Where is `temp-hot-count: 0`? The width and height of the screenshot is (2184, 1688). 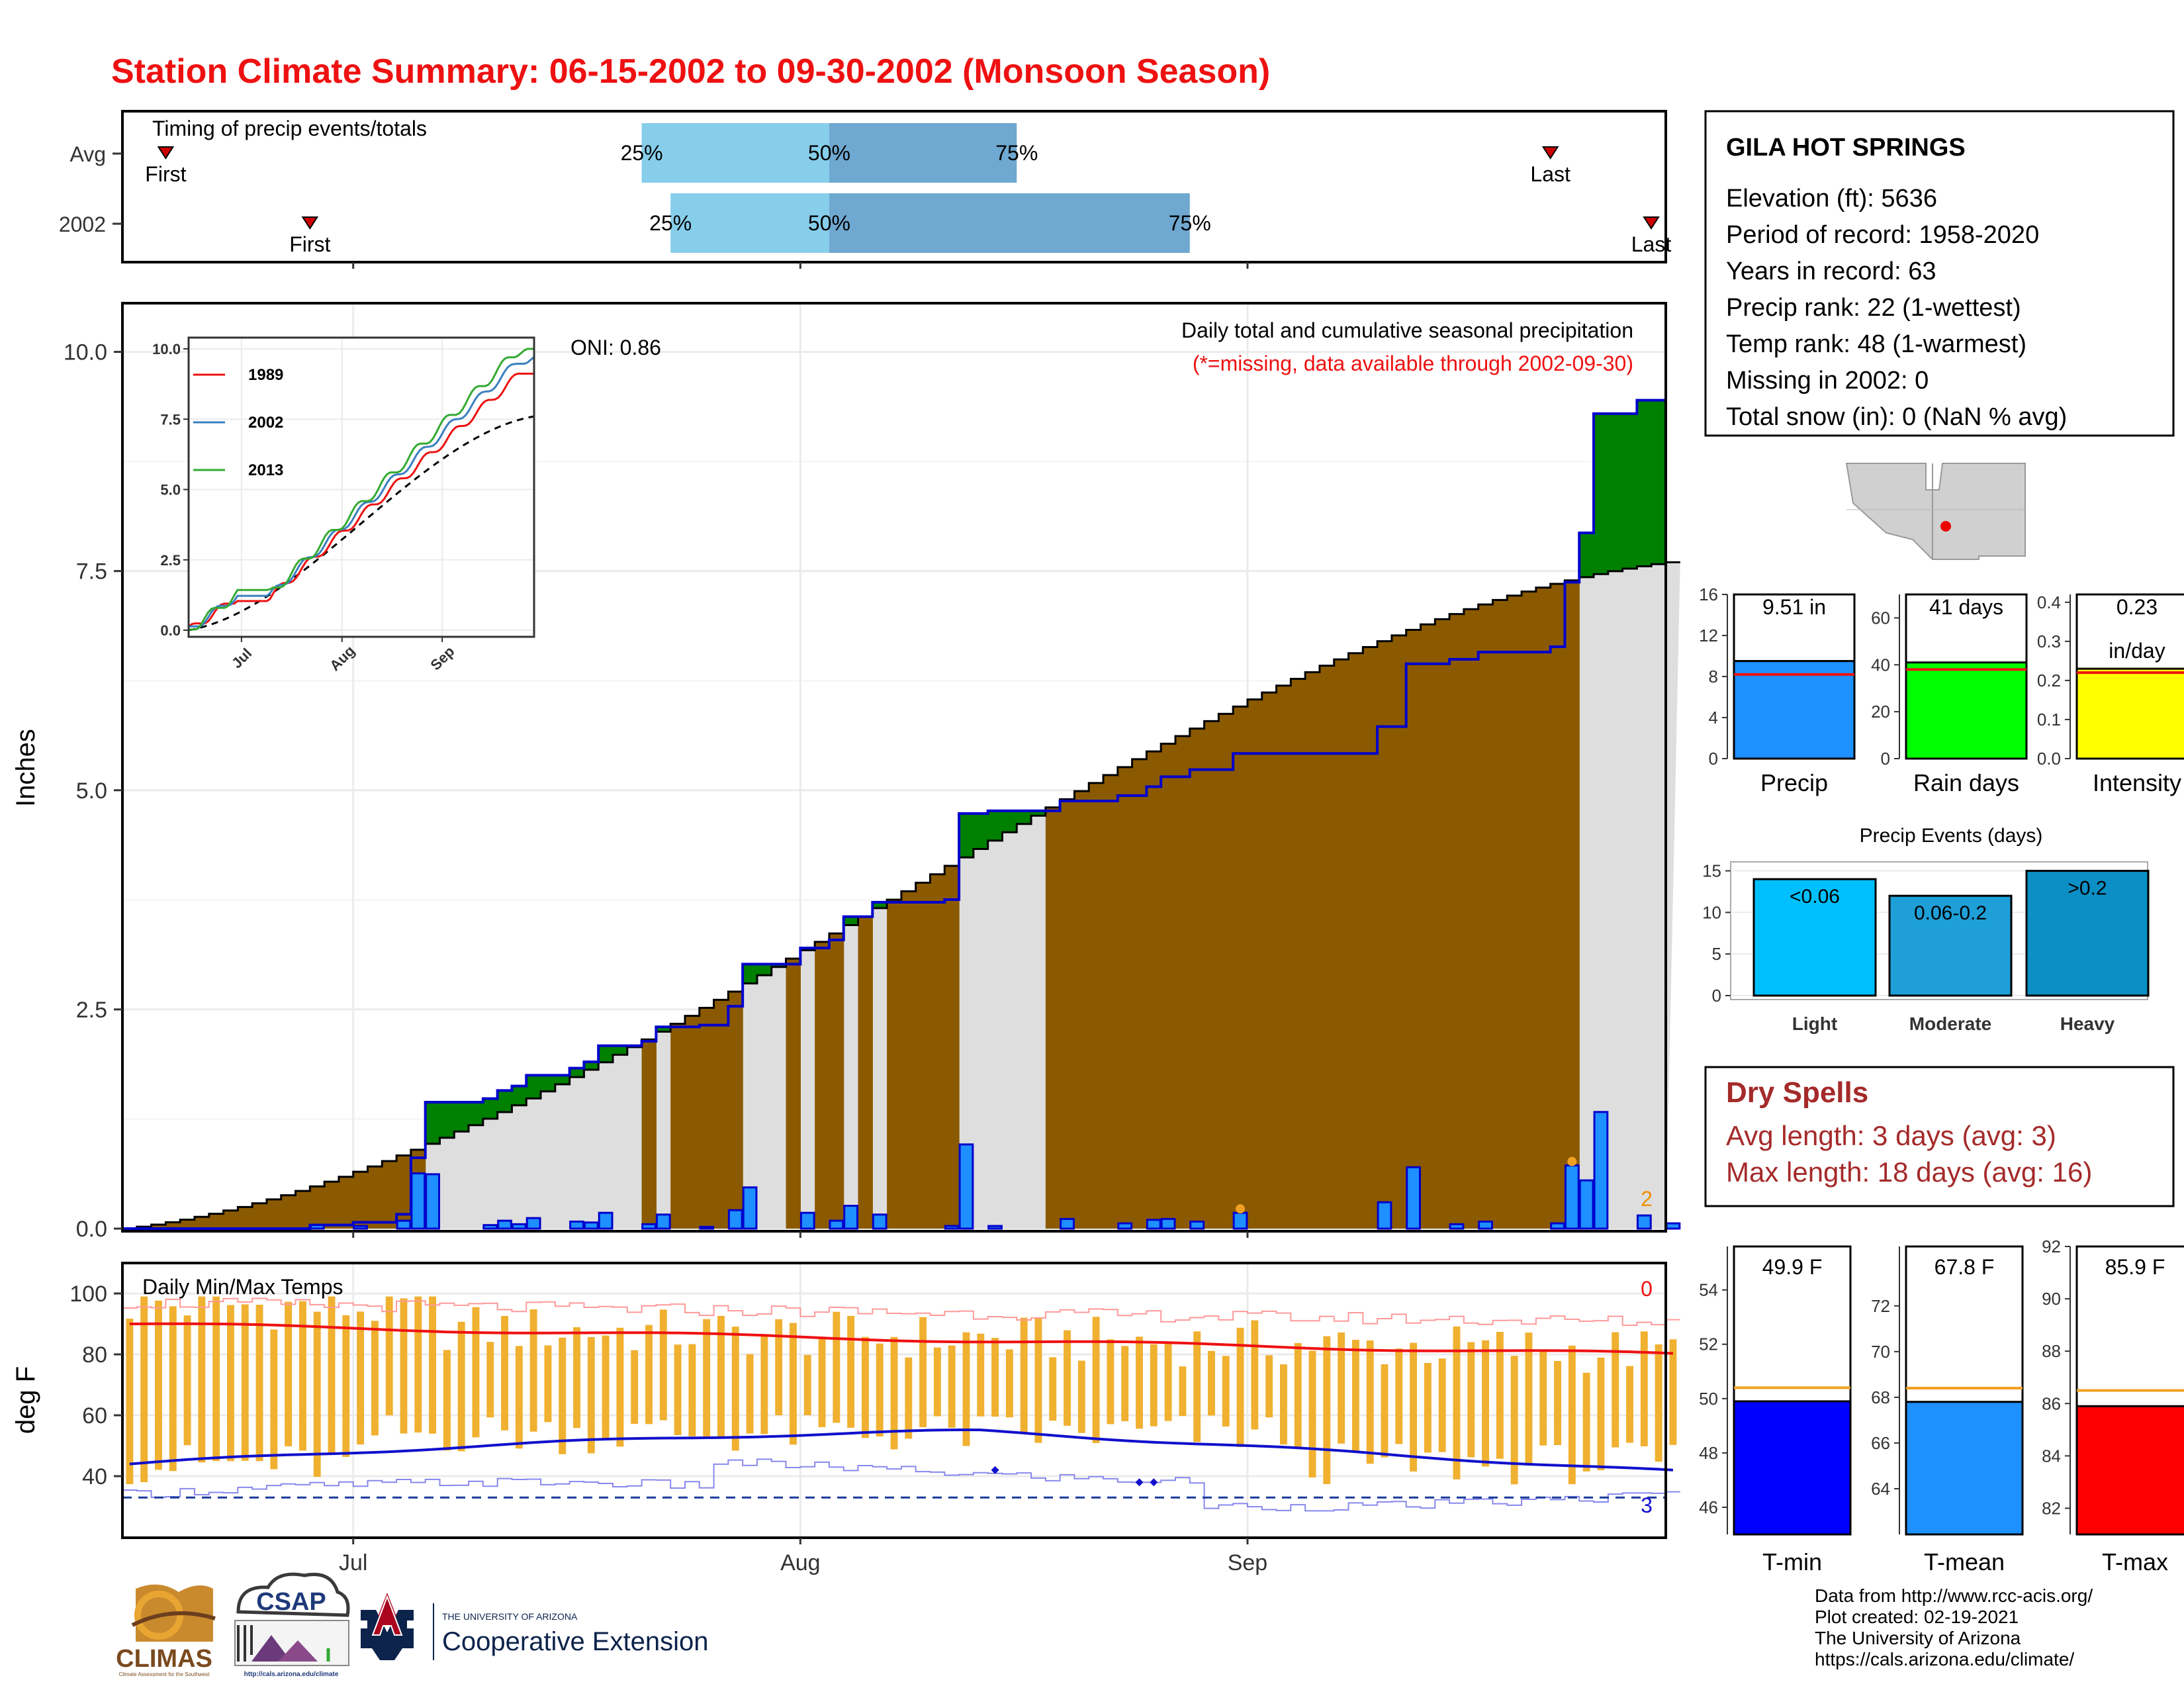 temp-hot-count: 0 is located at coordinates (1647, 1289).